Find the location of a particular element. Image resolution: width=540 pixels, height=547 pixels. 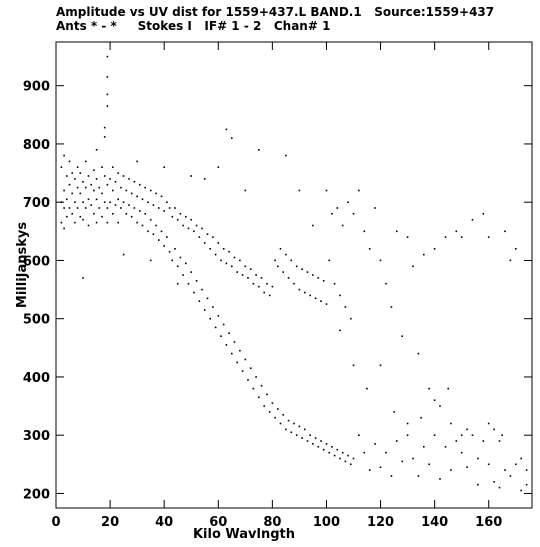

y-tick-label: 400 is located at coordinates (36, 378).